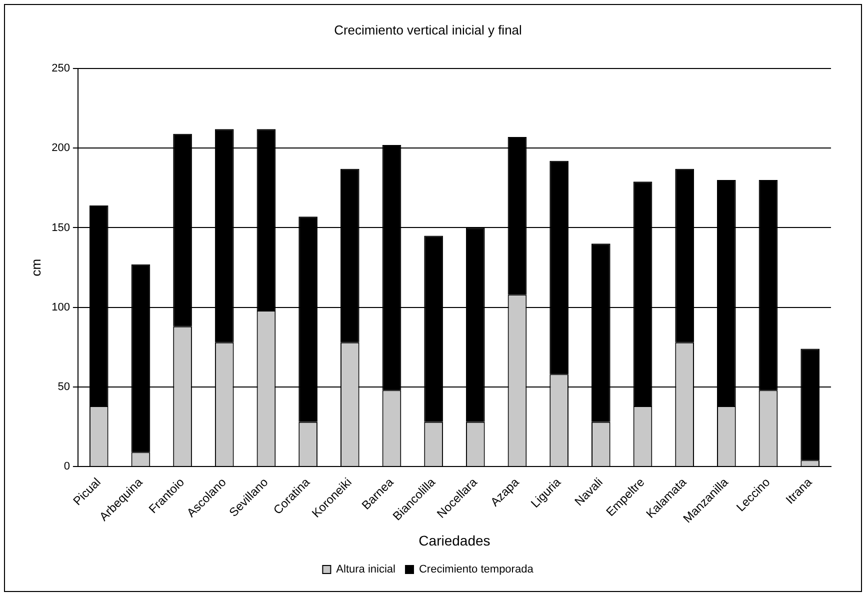  Describe the element at coordinates (61, 68) in the screenshot. I see `y-tick-label: 250` at that location.